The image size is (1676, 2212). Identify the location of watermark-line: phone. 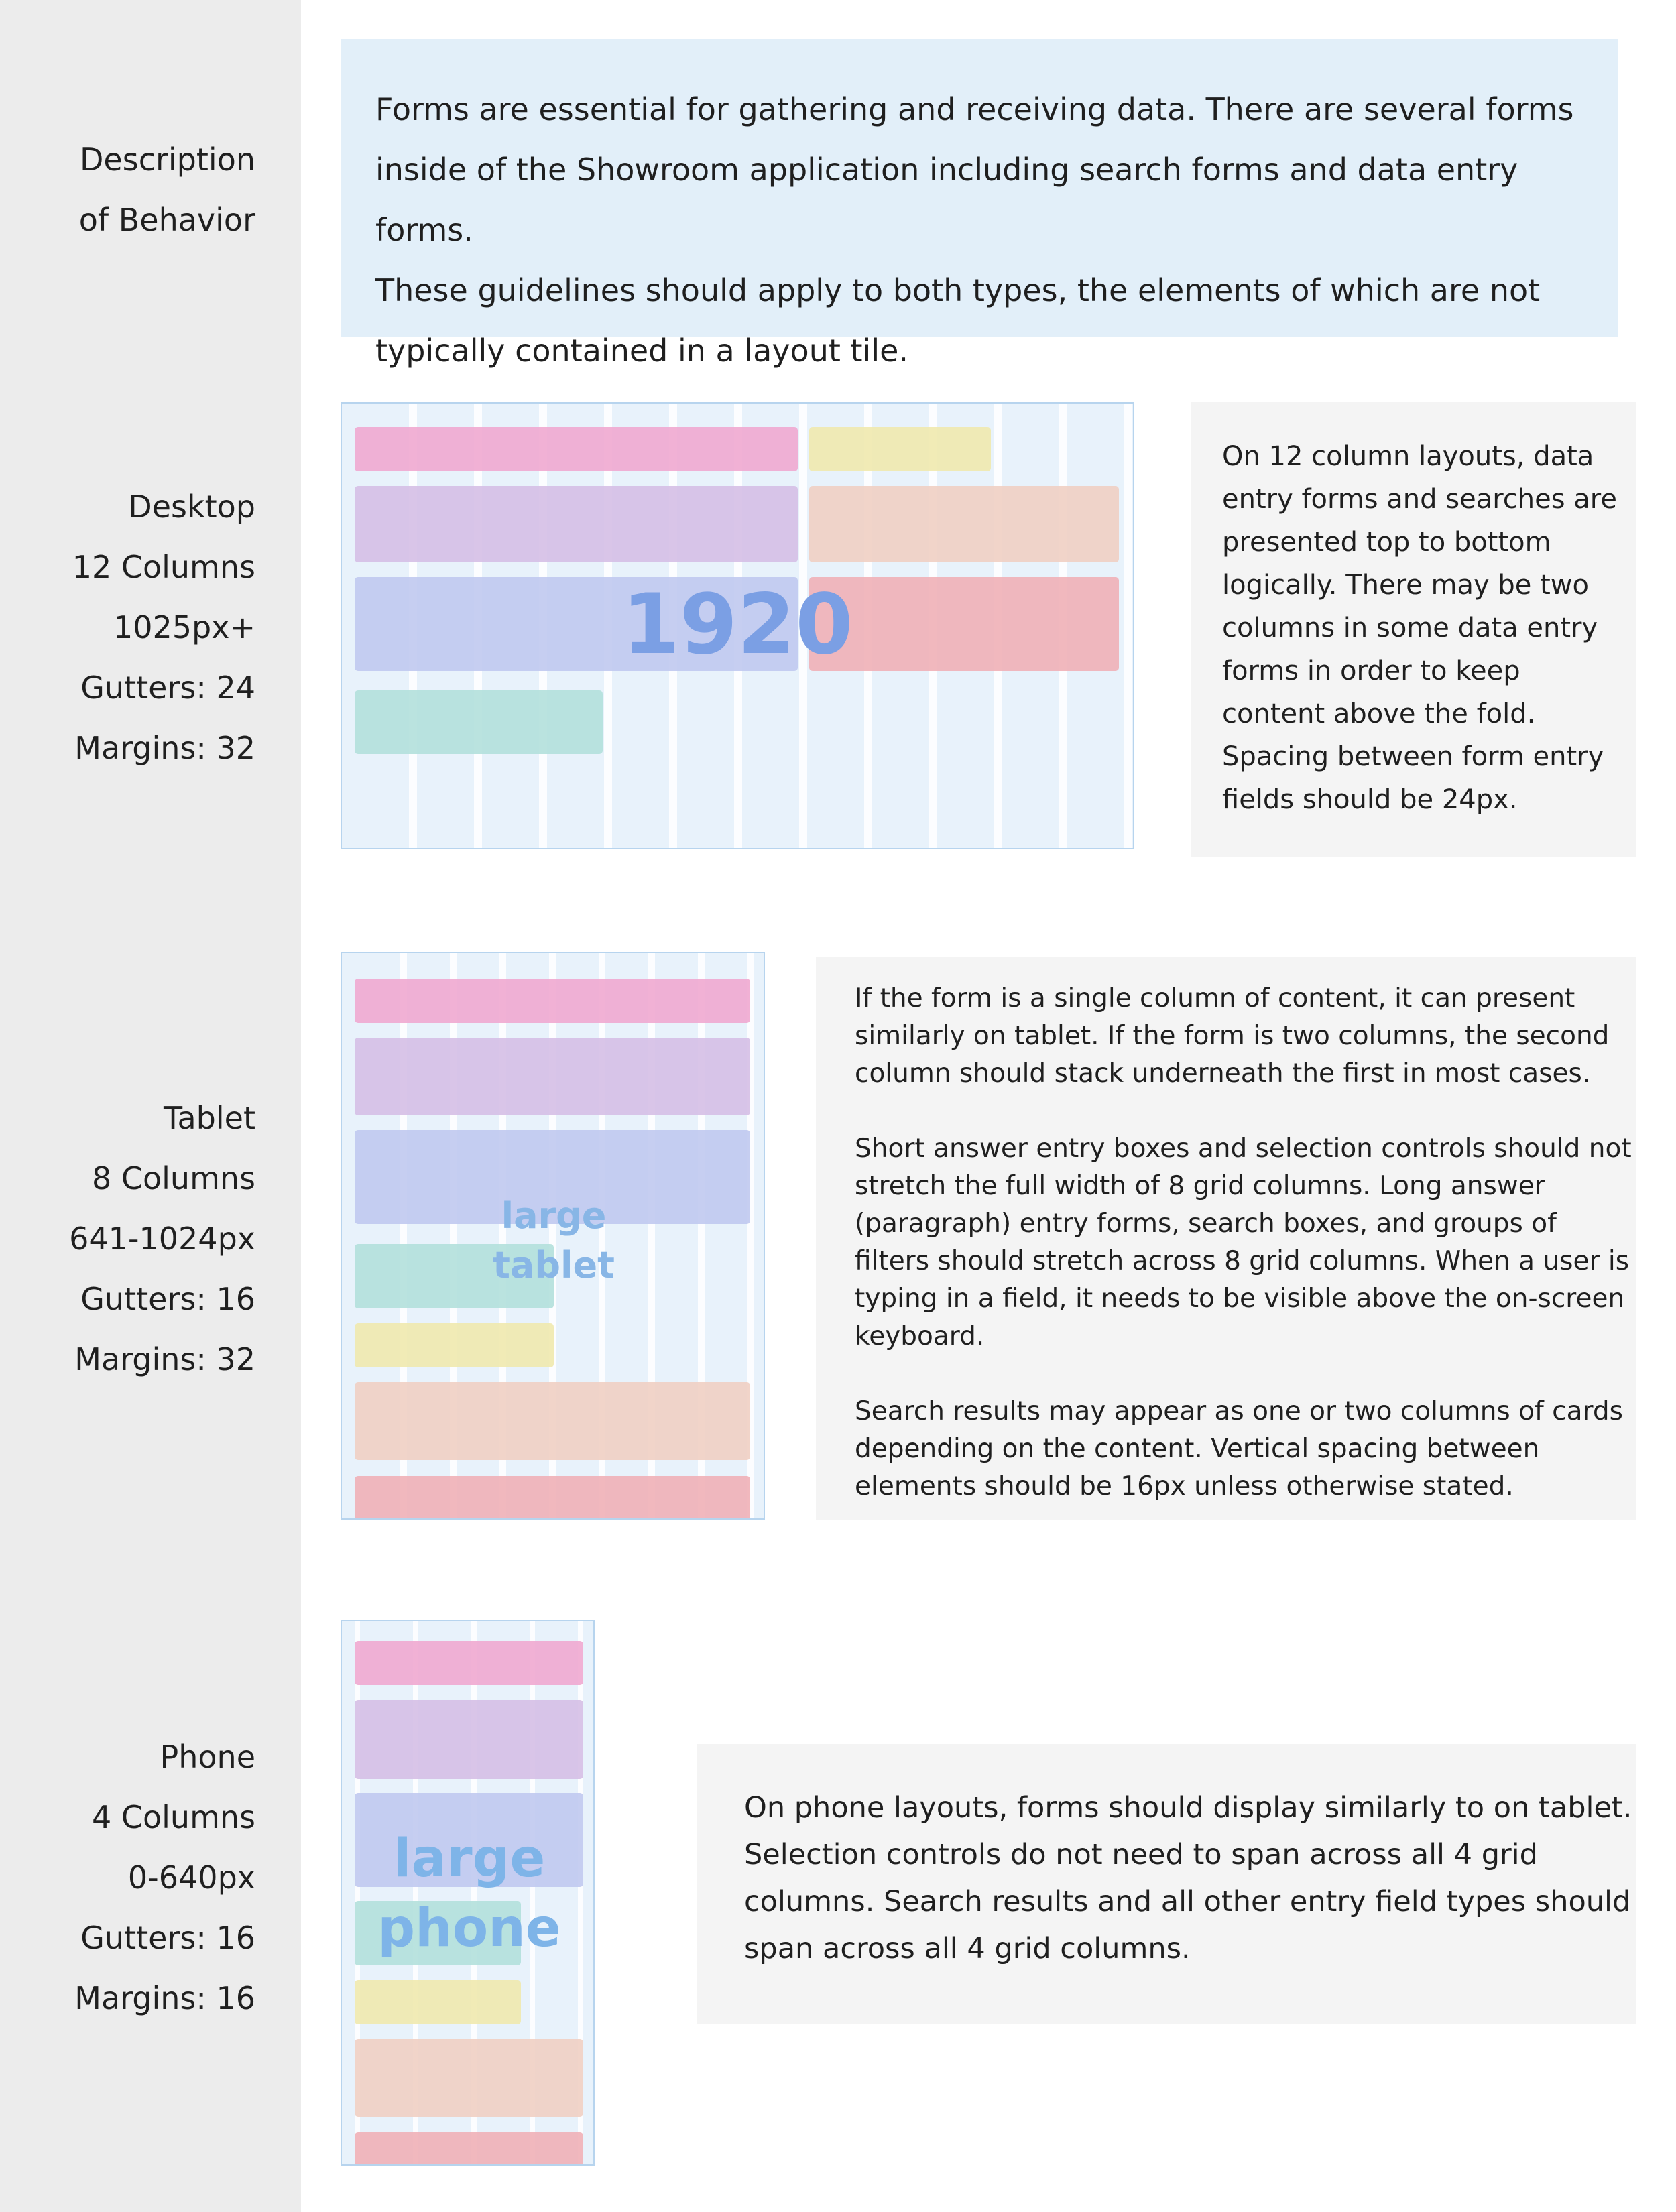
(469, 1928).